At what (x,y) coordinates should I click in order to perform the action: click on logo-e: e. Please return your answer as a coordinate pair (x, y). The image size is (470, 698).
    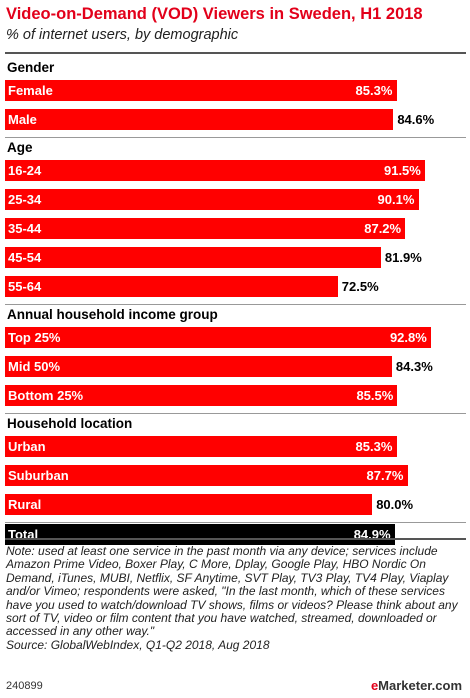
    Looking at the image, I should click on (374, 685).